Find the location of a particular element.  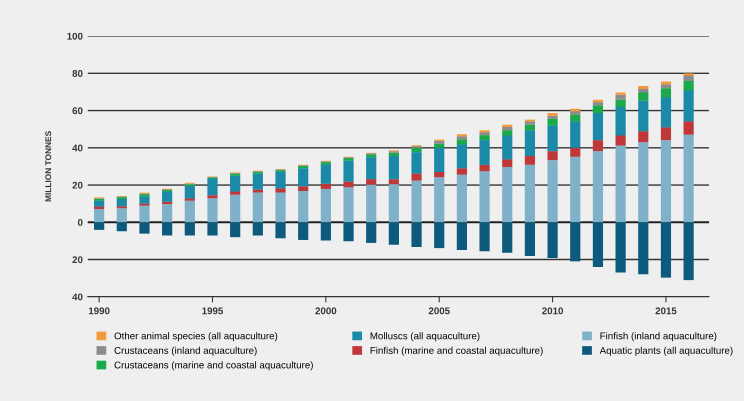

legend-label: Finfish (marine and coastal aquaculture) is located at coordinates (456, 351).